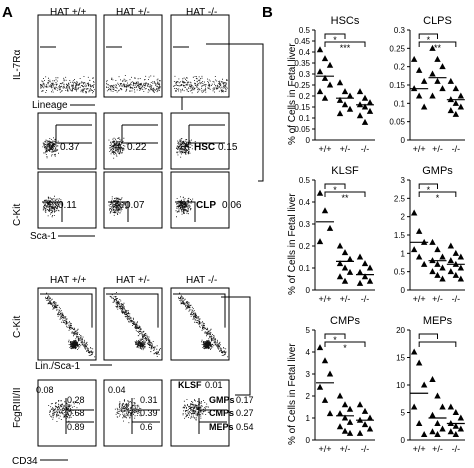  Describe the element at coordinates (236, 346) in the screenshot. I see `lk-link-arrow` at that location.